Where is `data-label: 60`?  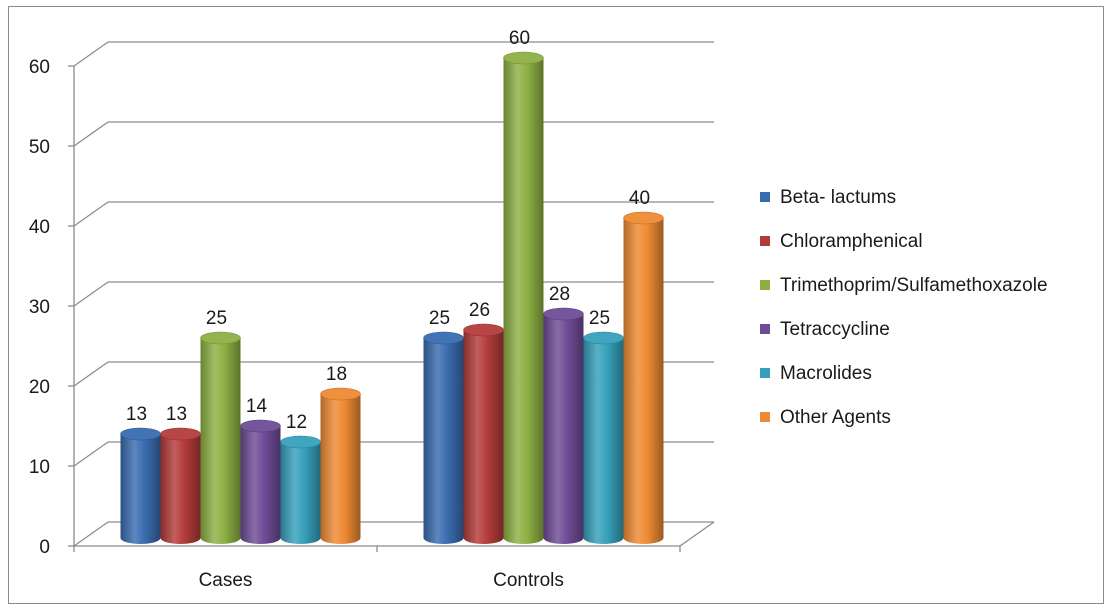
data-label: 60 is located at coordinates (519, 38).